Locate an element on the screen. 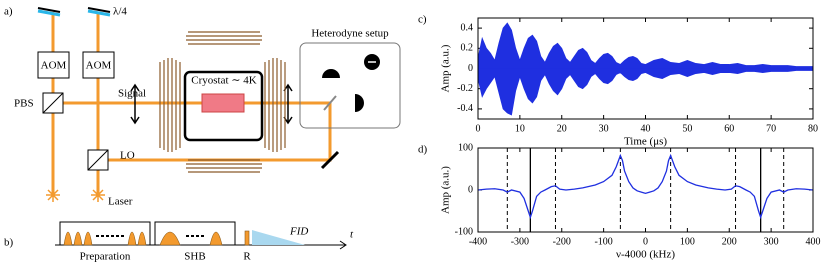  label: R is located at coordinates (247, 257).